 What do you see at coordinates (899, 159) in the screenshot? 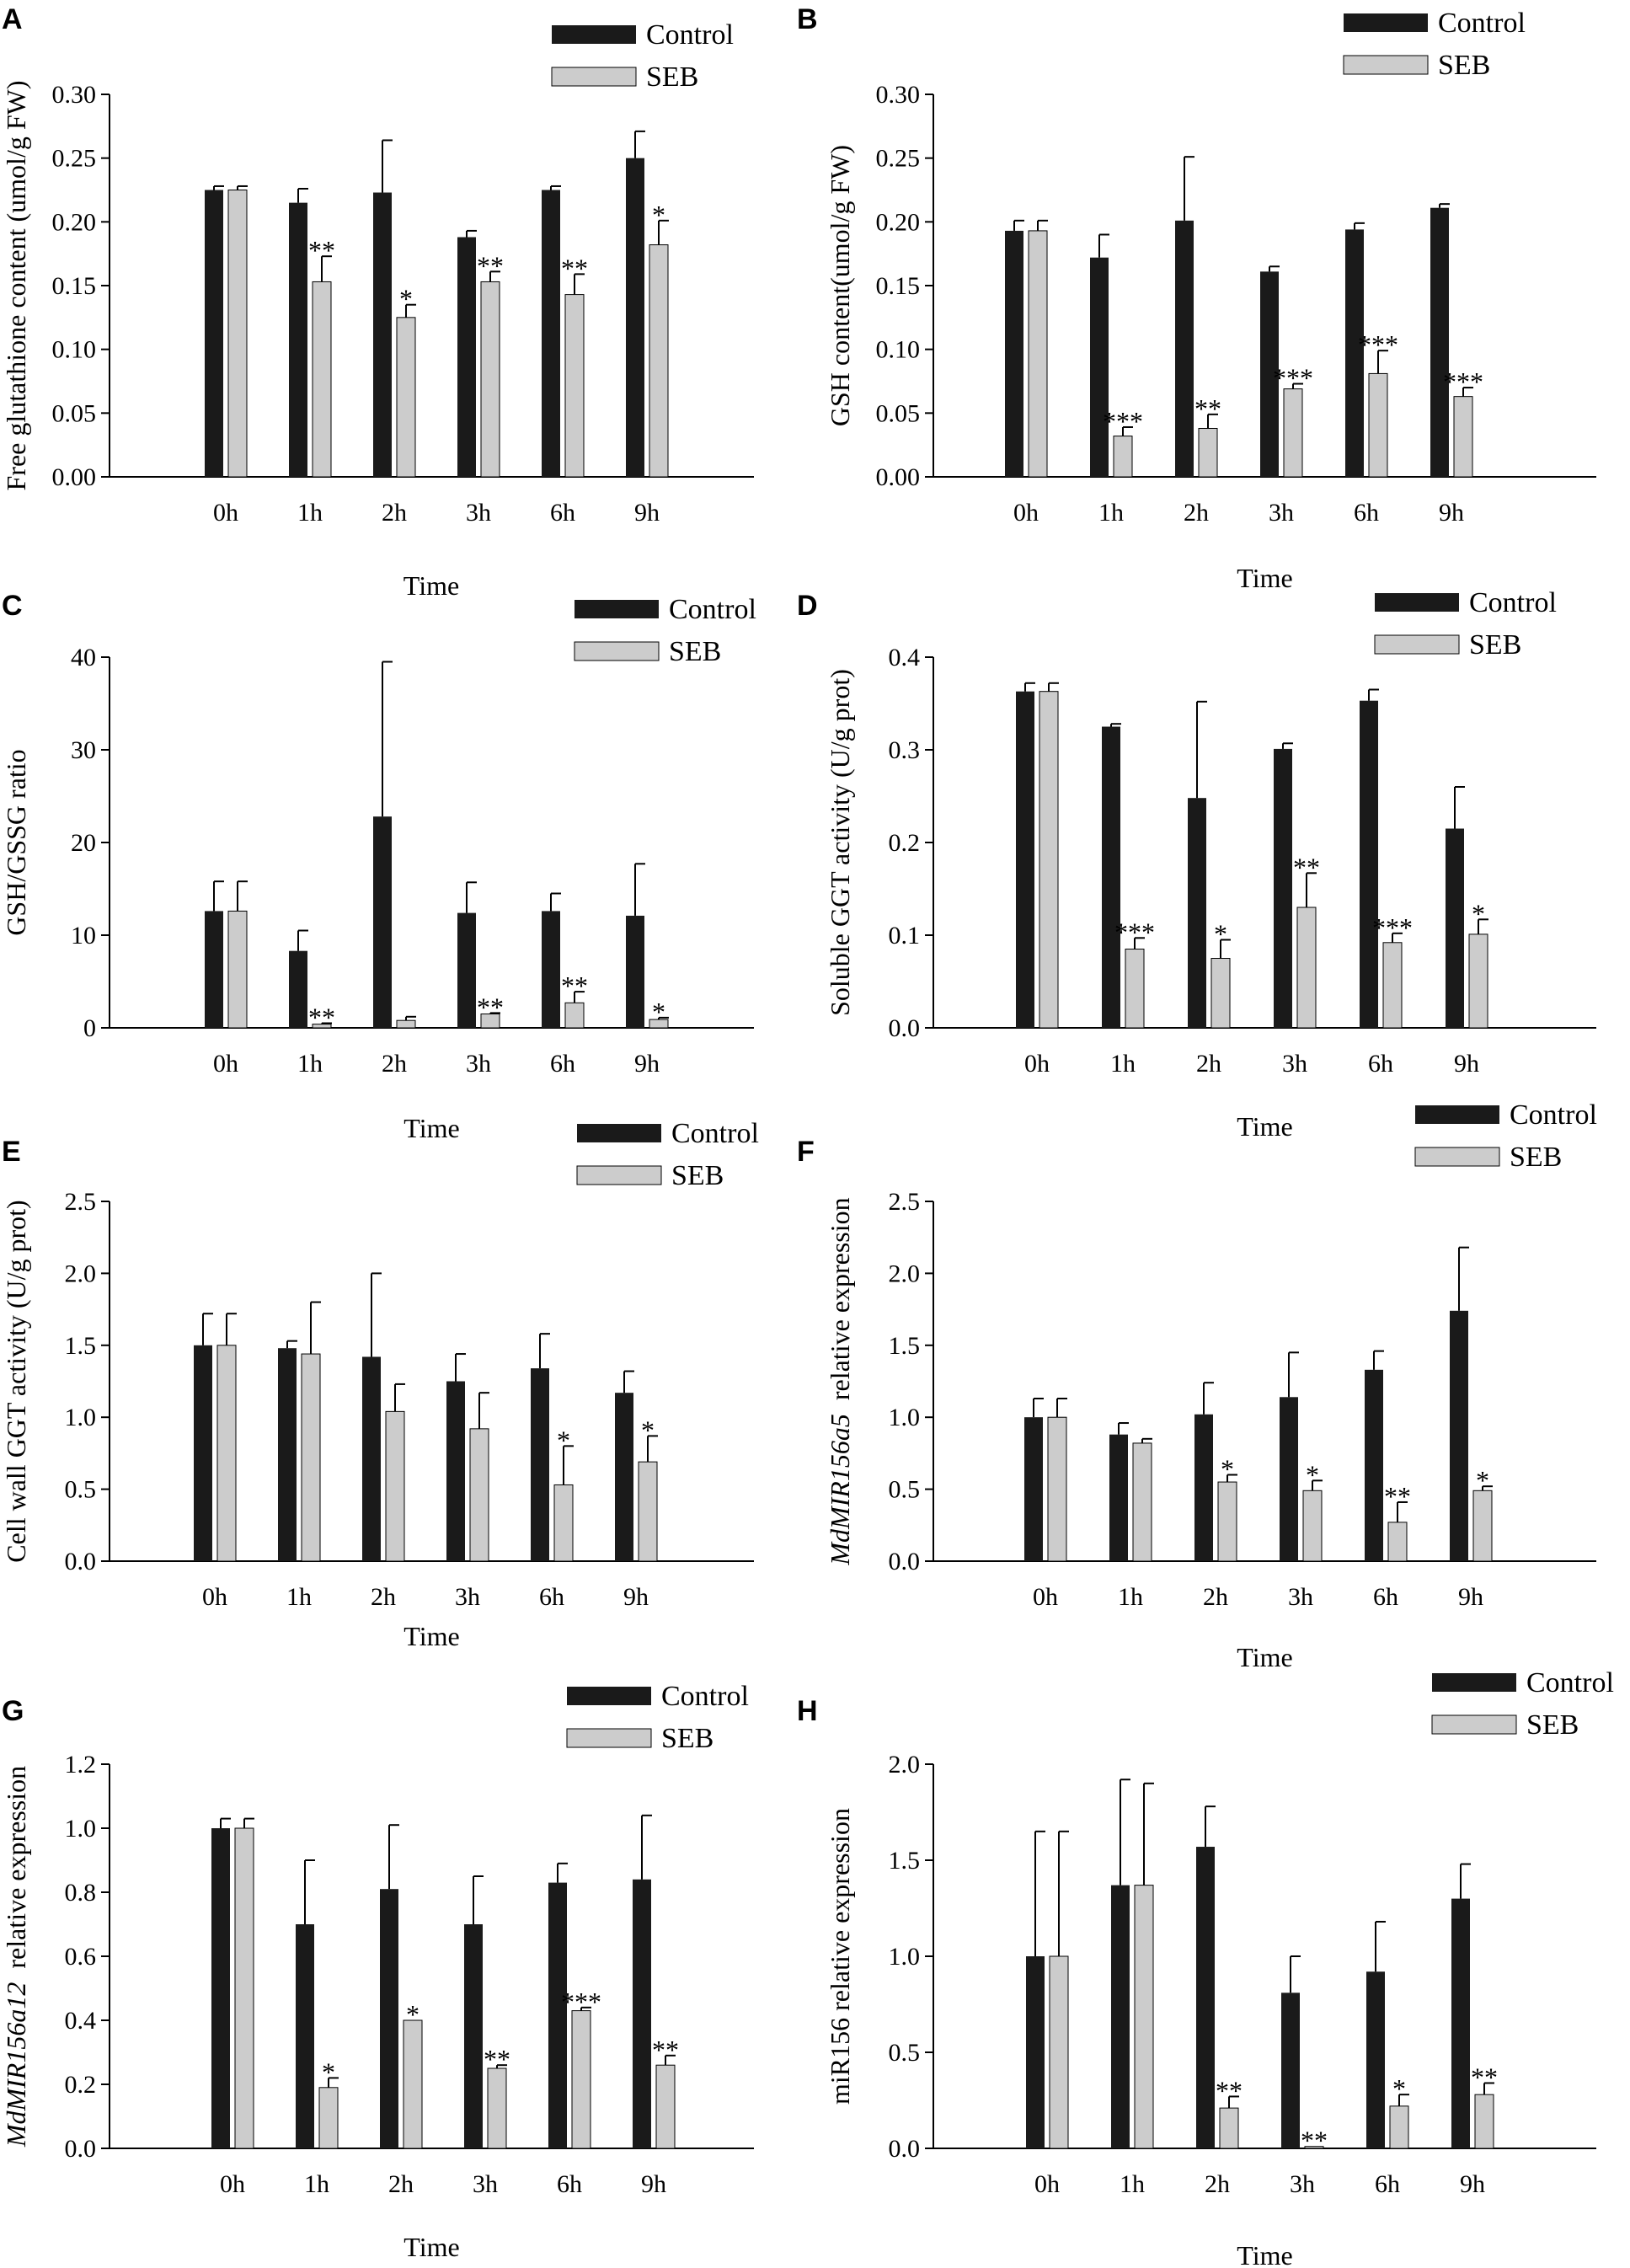
I see `y-tick-label: 0.25` at bounding box center [899, 159].